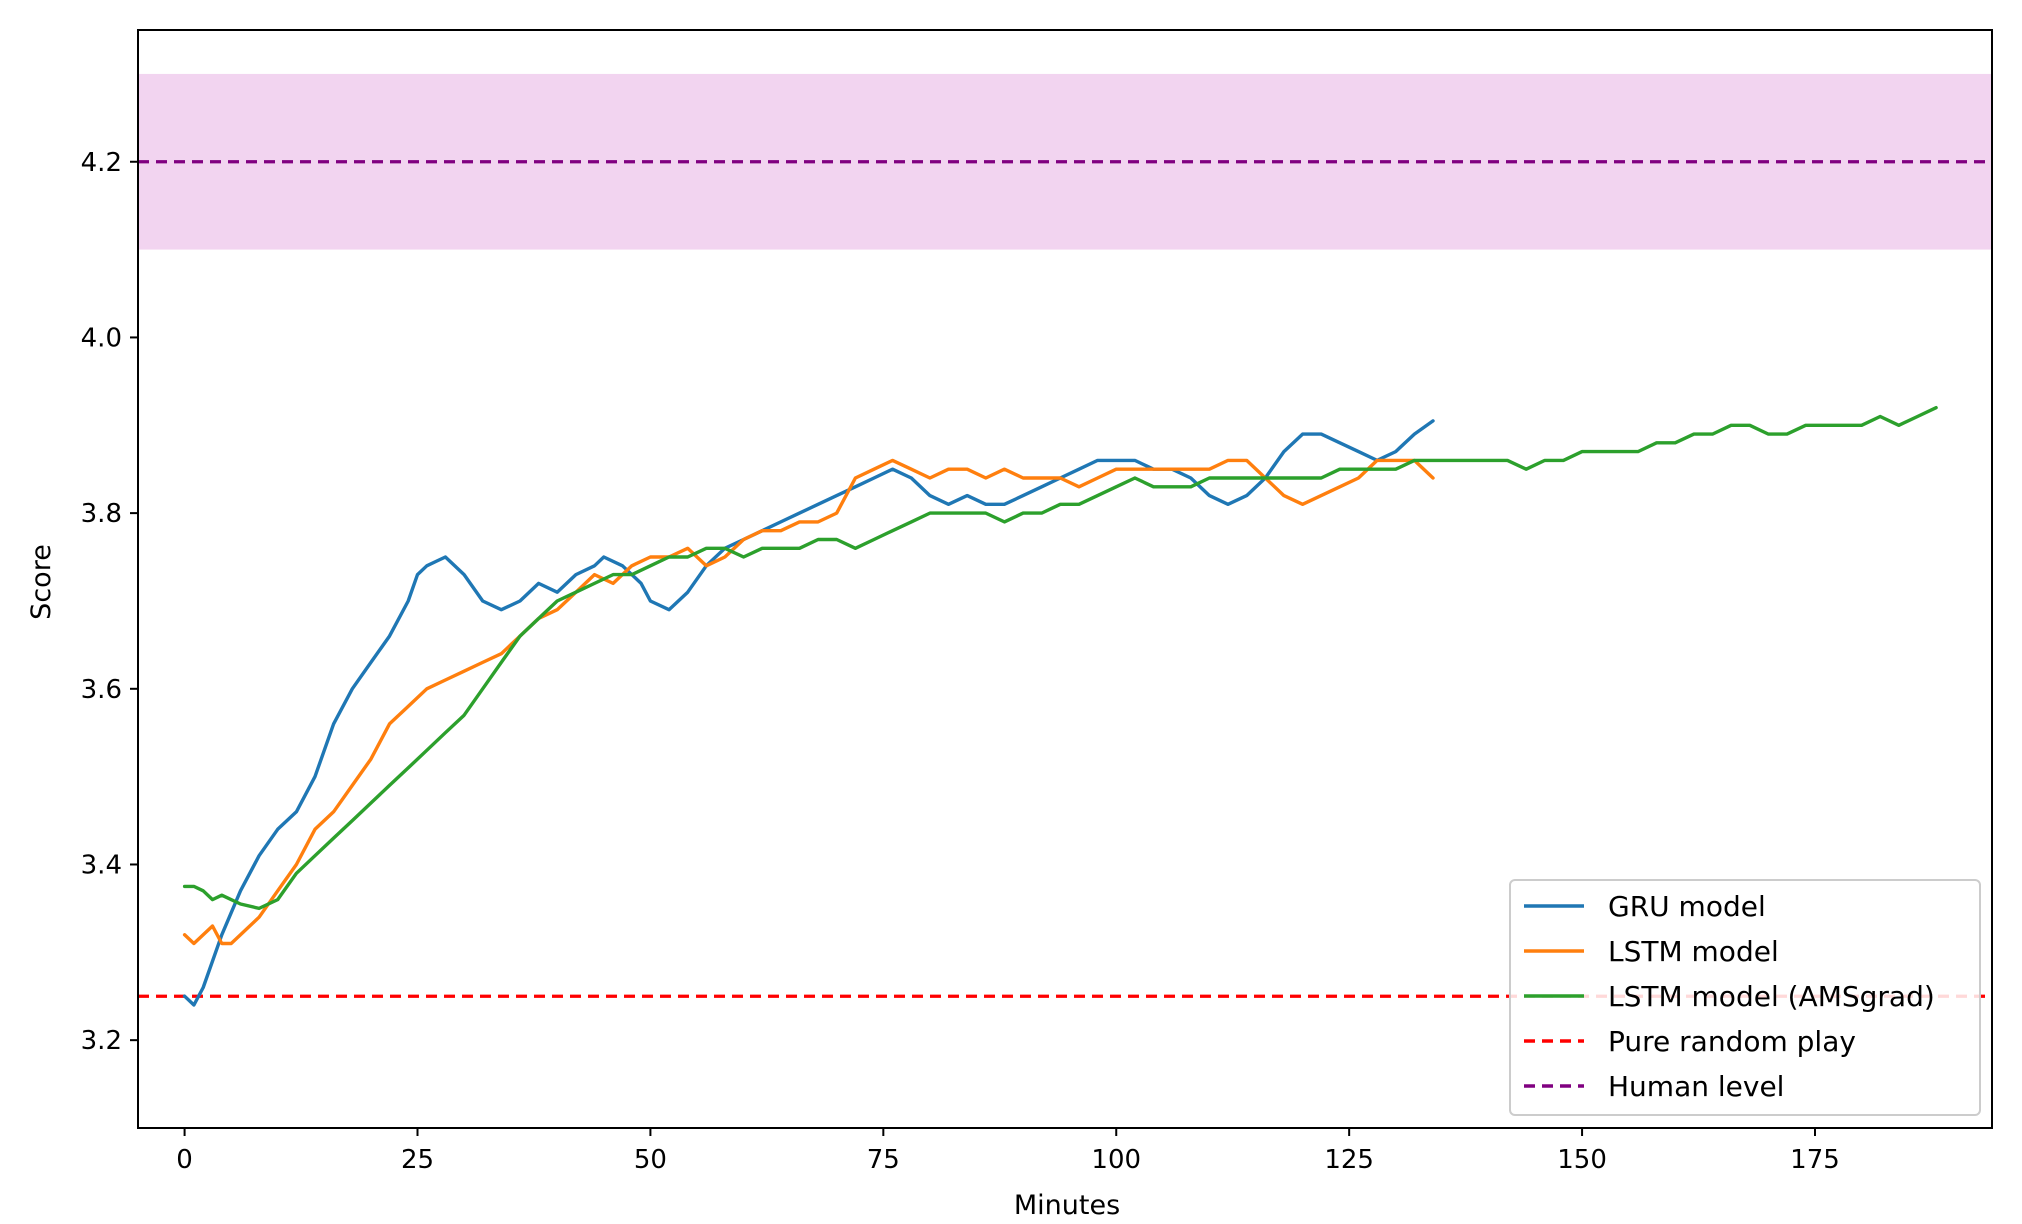  I want to click on y-tick-label: 3.8, so click(101, 514).